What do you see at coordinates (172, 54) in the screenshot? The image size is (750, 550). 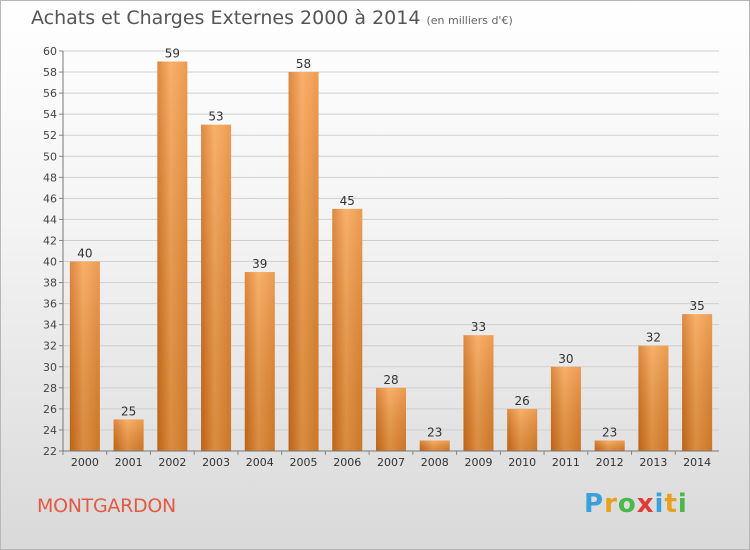 I see `data-label: 59` at bounding box center [172, 54].